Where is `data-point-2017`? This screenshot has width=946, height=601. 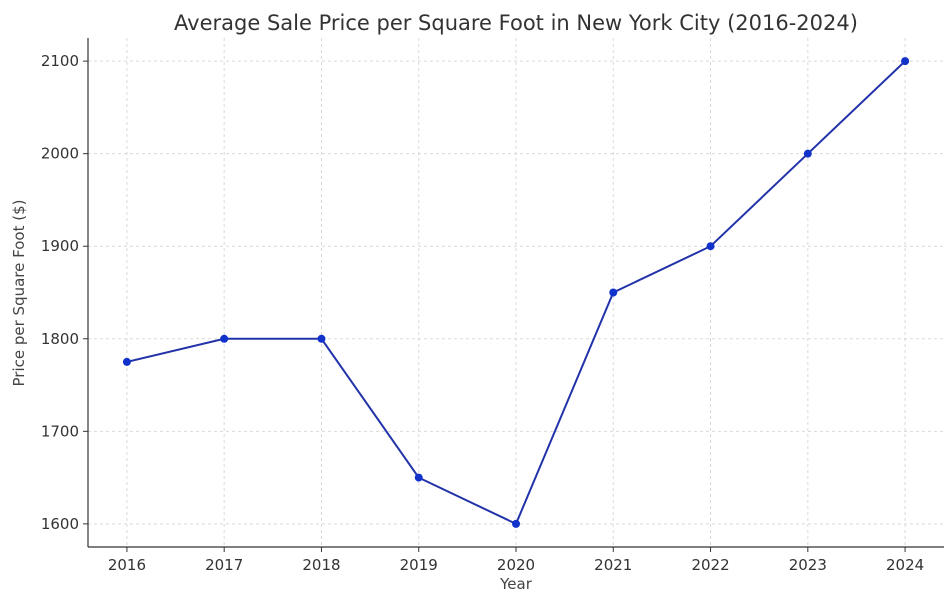 data-point-2017 is located at coordinates (224, 338).